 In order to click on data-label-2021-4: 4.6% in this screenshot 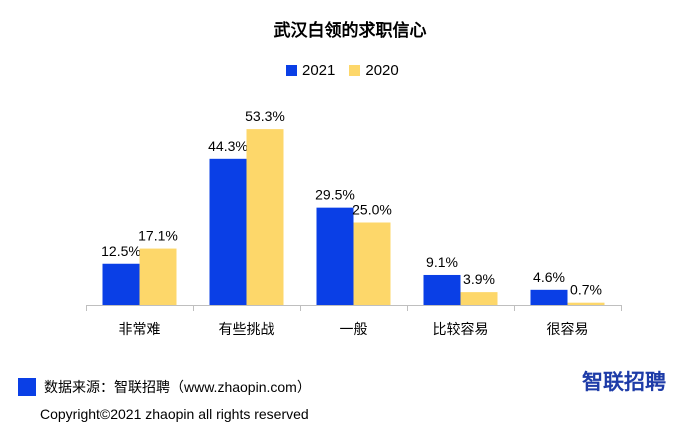, I will do `click(549, 277)`.